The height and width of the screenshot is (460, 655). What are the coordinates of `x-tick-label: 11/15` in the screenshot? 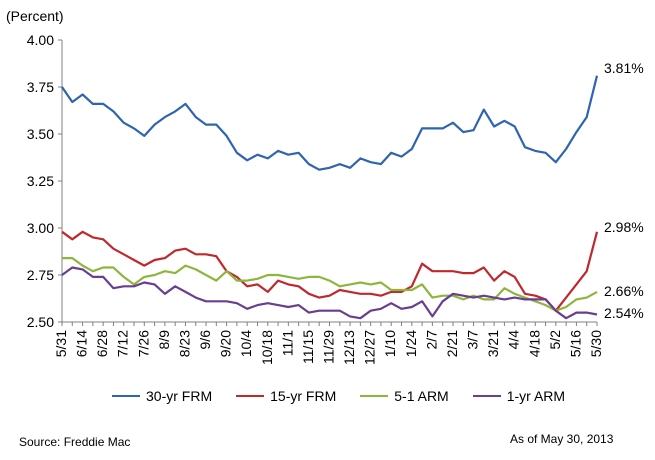 It's located at (308, 347).